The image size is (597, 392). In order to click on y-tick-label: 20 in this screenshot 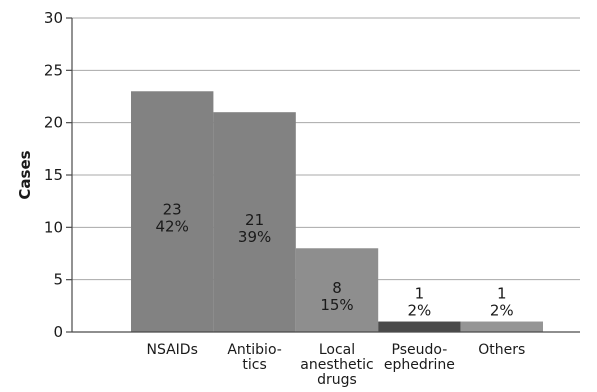, I will do `click(53, 123)`.